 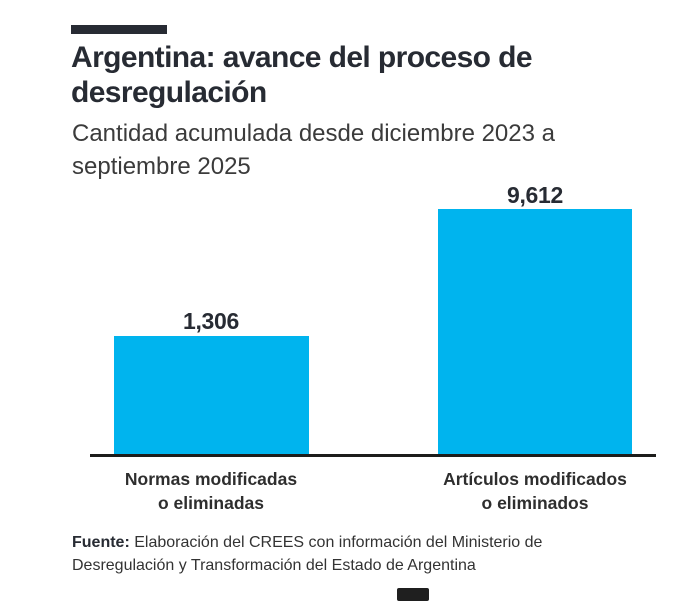 I want to click on category-label-line: Normas modificadas, so click(x=211, y=479).